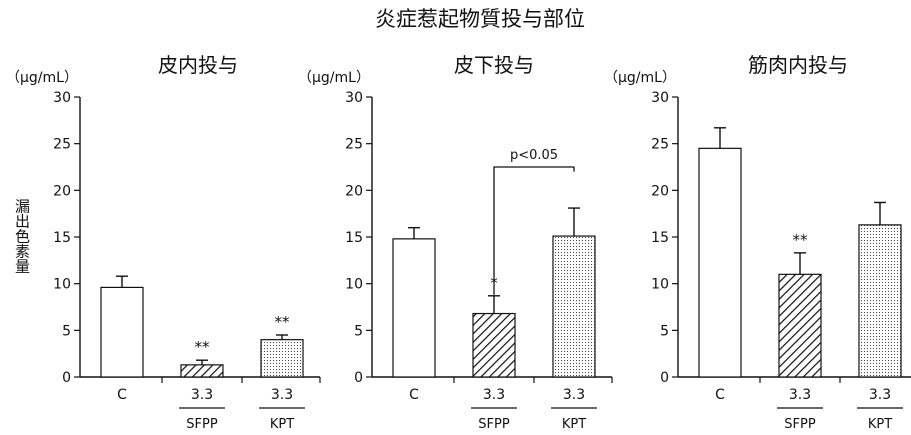 Image resolution: width=911 pixels, height=435 pixels. Describe the element at coordinates (494, 65) in the screenshot. I see `panel-title: 皮下投与` at that location.